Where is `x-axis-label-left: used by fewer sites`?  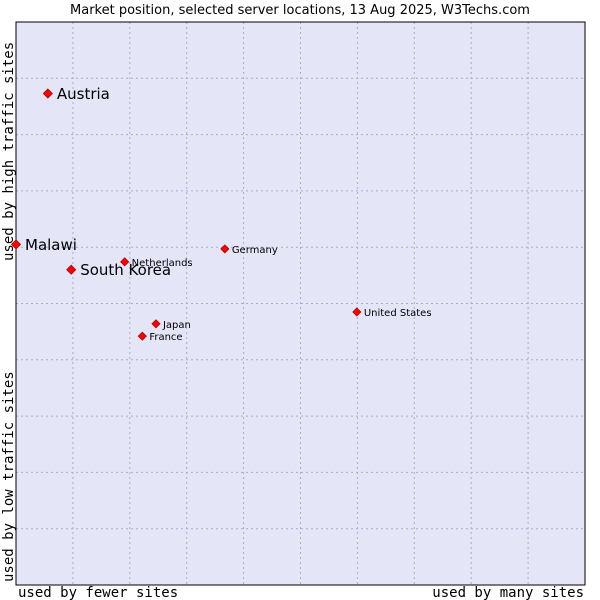
x-axis-label-left: used by fewer sites is located at coordinates (98, 592).